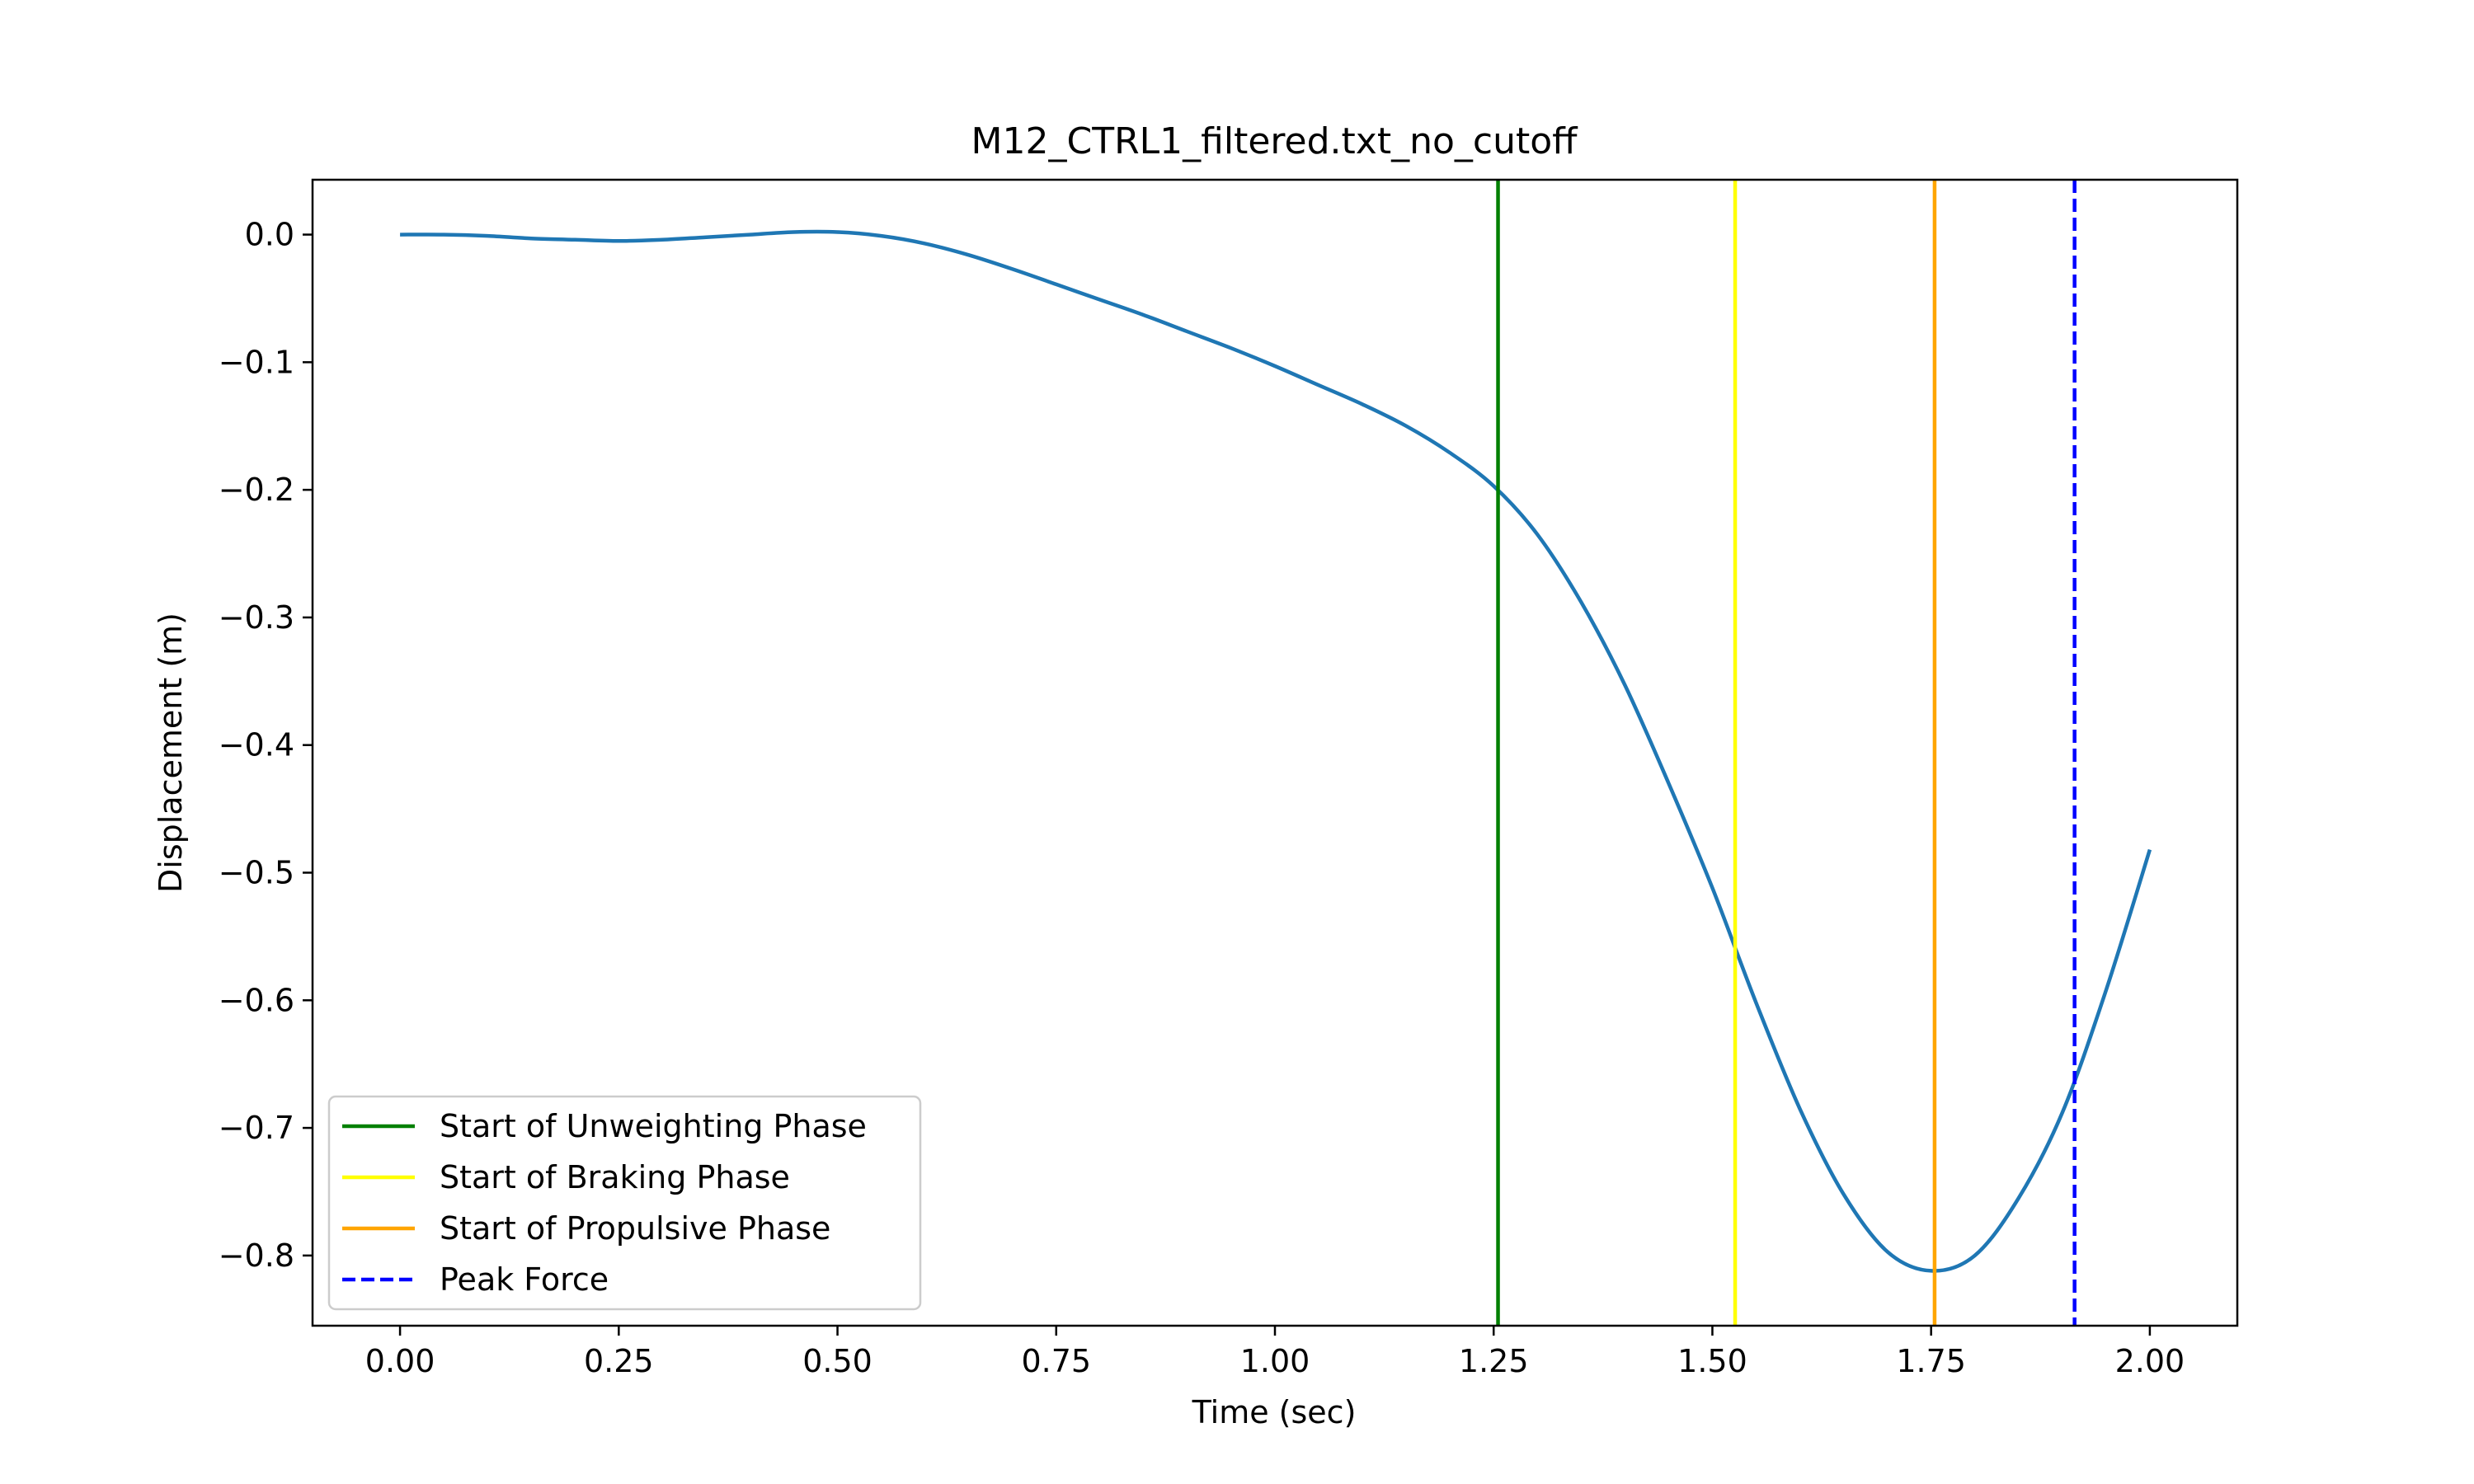  I want to click on legend-entry: Start of Unweighting Phase, so click(653, 1126).